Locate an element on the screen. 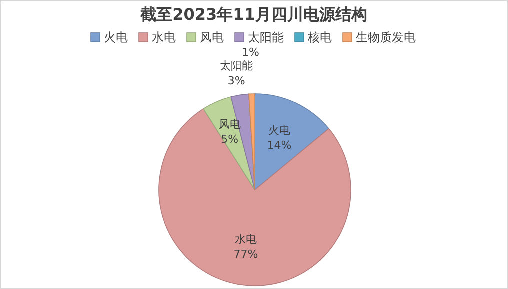  legend-label: 风电 is located at coordinates (212, 37).